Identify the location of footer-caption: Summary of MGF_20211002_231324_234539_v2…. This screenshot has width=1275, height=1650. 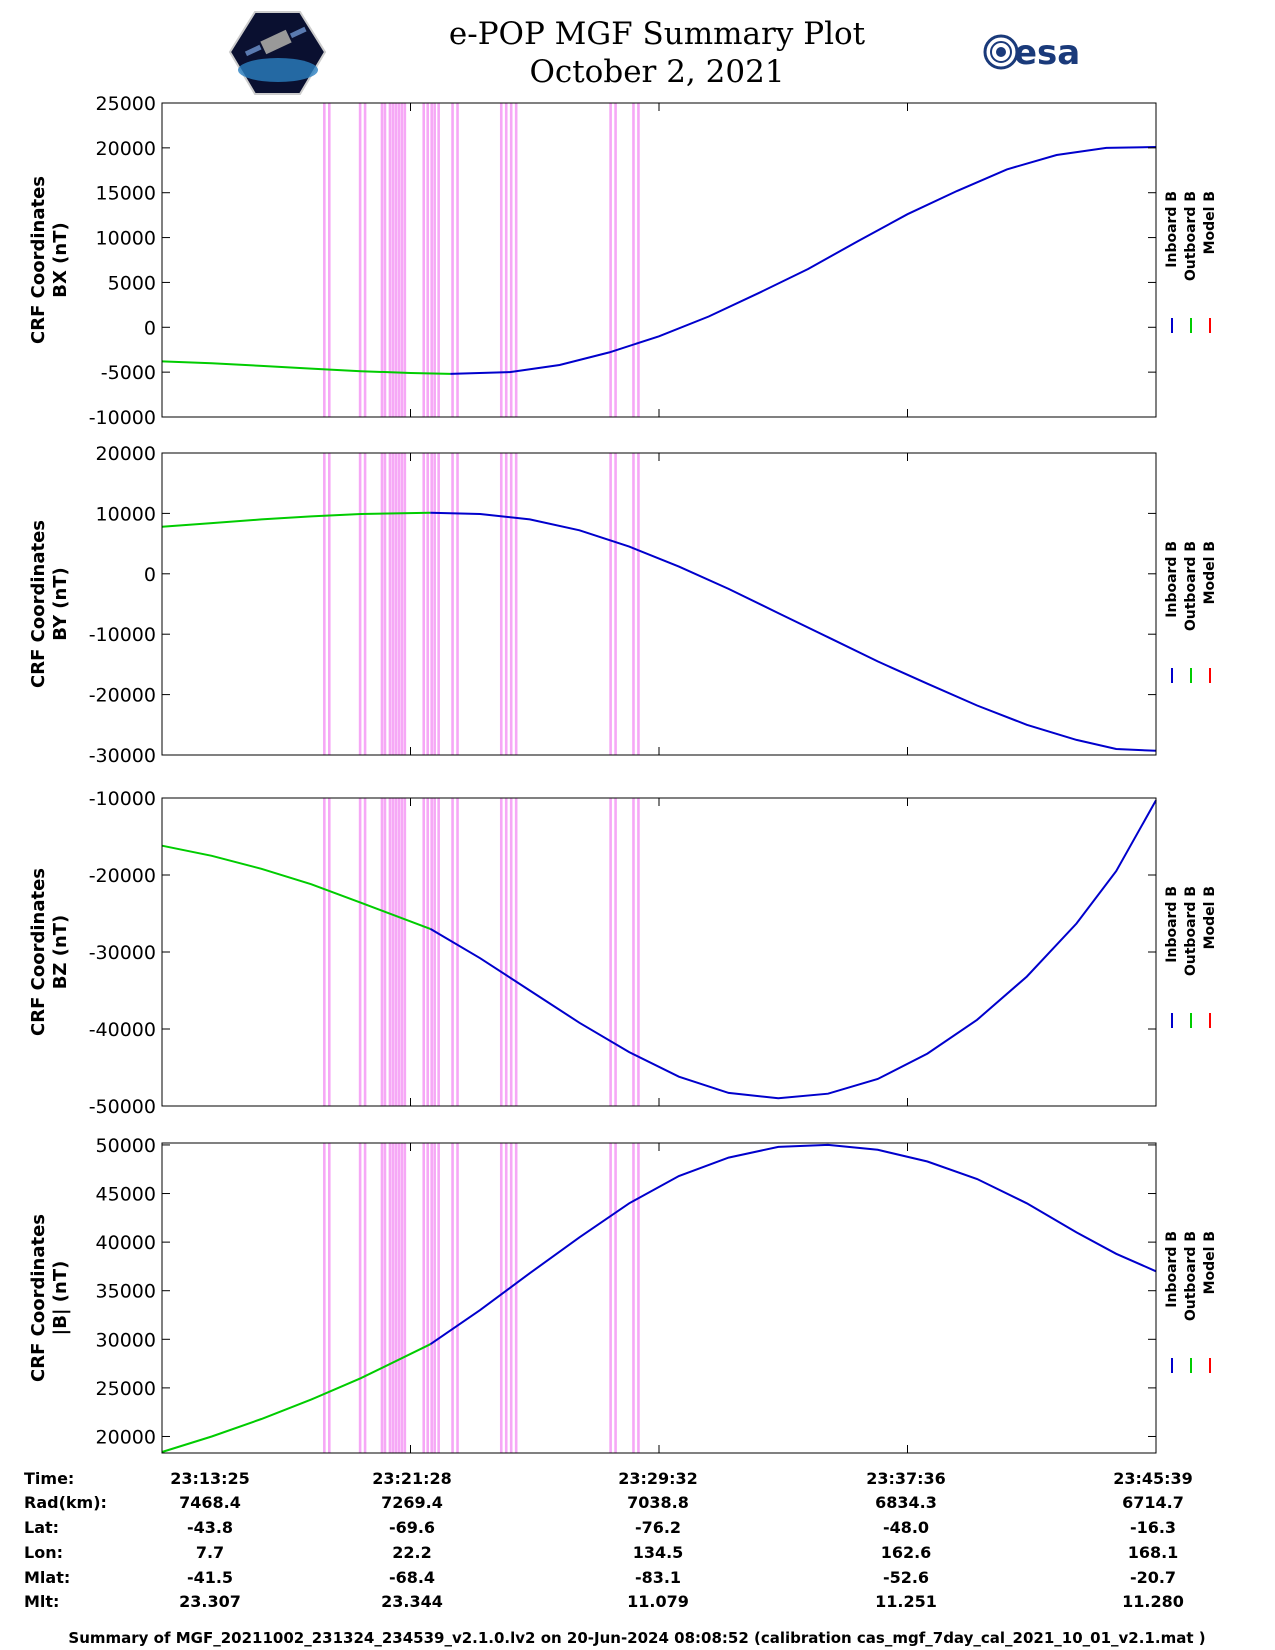
(636, 1638).